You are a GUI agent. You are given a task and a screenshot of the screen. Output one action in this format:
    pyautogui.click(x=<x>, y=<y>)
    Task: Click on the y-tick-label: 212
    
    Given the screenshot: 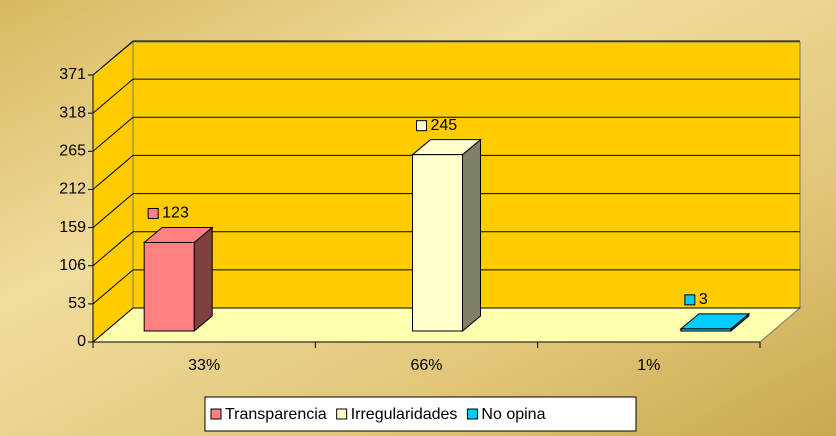 What is the action you would take?
    pyautogui.click(x=72, y=189)
    